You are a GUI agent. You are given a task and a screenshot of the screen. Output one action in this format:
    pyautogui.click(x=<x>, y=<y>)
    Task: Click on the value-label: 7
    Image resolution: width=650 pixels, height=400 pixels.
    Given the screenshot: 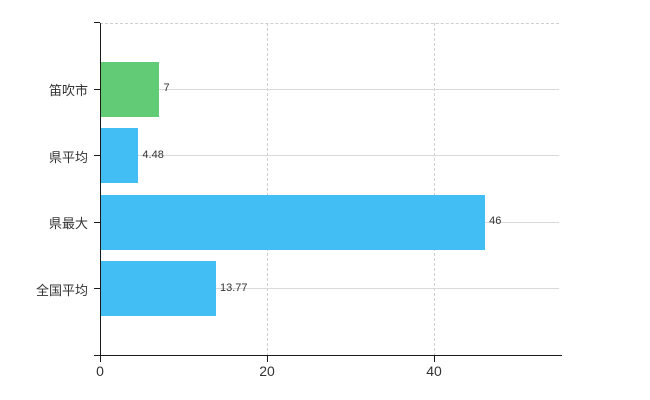 What is the action you would take?
    pyautogui.click(x=166, y=88)
    